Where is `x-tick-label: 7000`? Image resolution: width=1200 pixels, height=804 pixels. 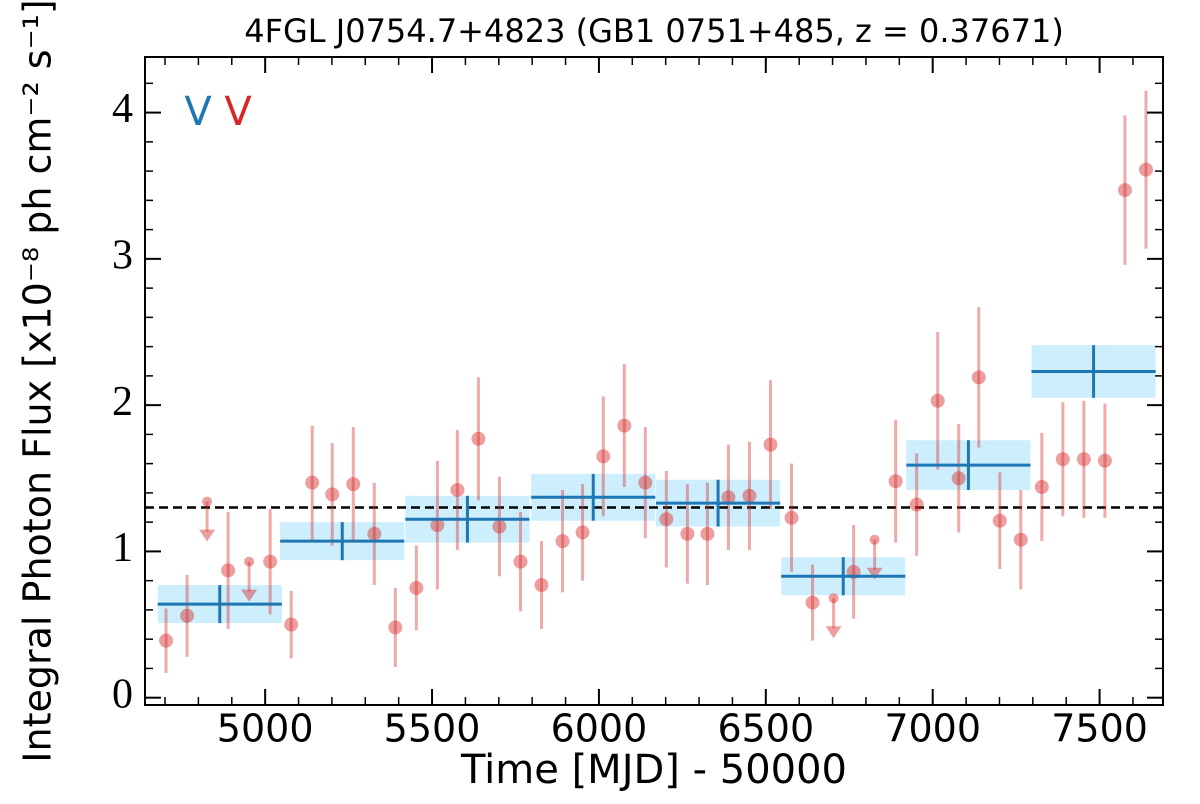
x-tick-label: 7000 is located at coordinates (932, 729).